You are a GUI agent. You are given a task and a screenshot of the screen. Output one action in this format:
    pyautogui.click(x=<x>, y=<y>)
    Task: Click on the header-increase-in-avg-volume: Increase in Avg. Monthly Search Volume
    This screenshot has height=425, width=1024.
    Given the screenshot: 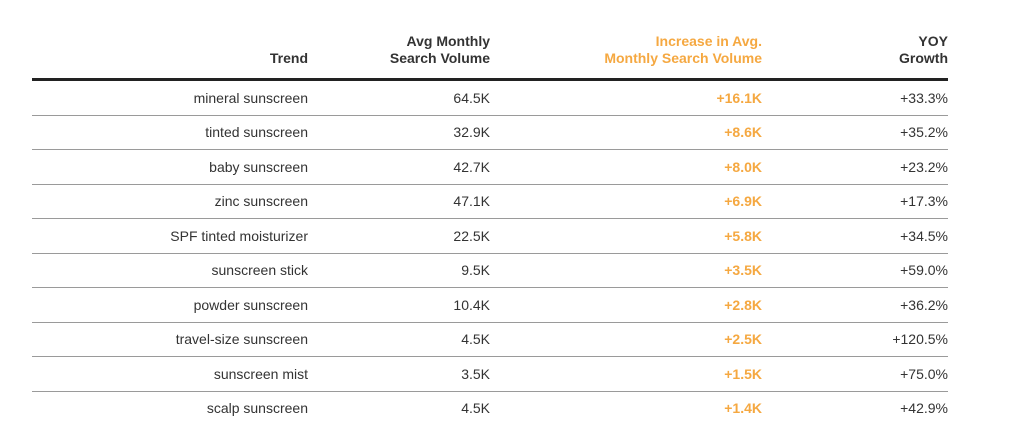 What is the action you would take?
    pyautogui.click(x=626, y=40)
    